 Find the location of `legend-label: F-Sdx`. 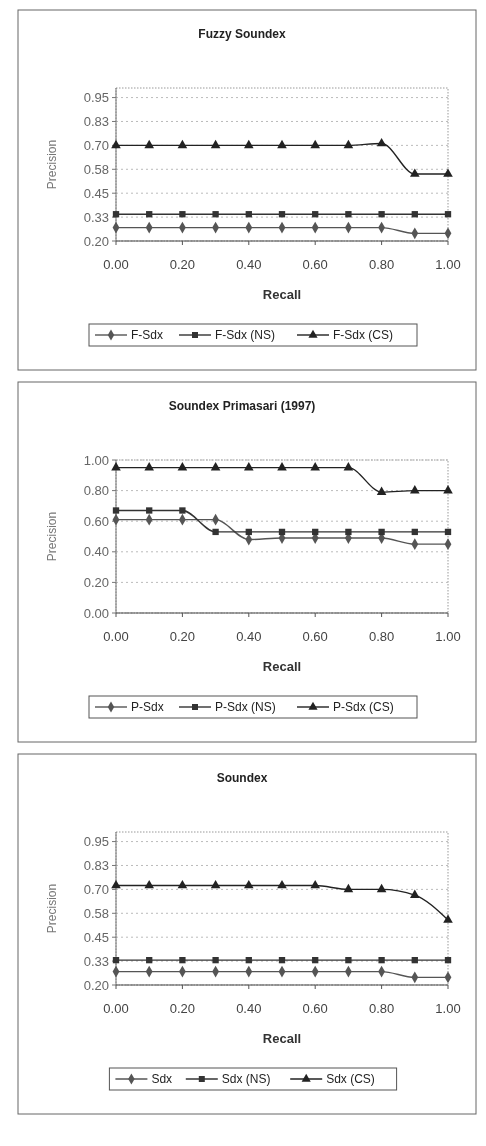

legend-label: F-Sdx is located at coordinates (147, 335).